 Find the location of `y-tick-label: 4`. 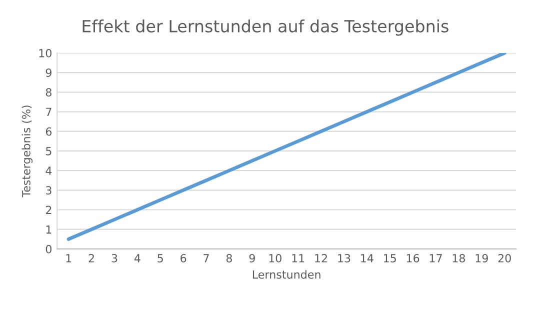

y-tick-label: 4 is located at coordinates (49, 170).